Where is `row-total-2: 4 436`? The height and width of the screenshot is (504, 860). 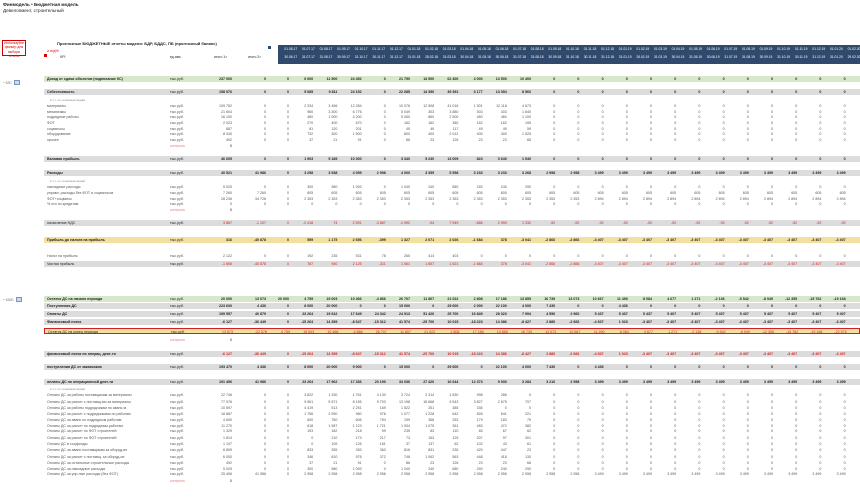
row-total-2: 4 436 is located at coordinates (261, 366).